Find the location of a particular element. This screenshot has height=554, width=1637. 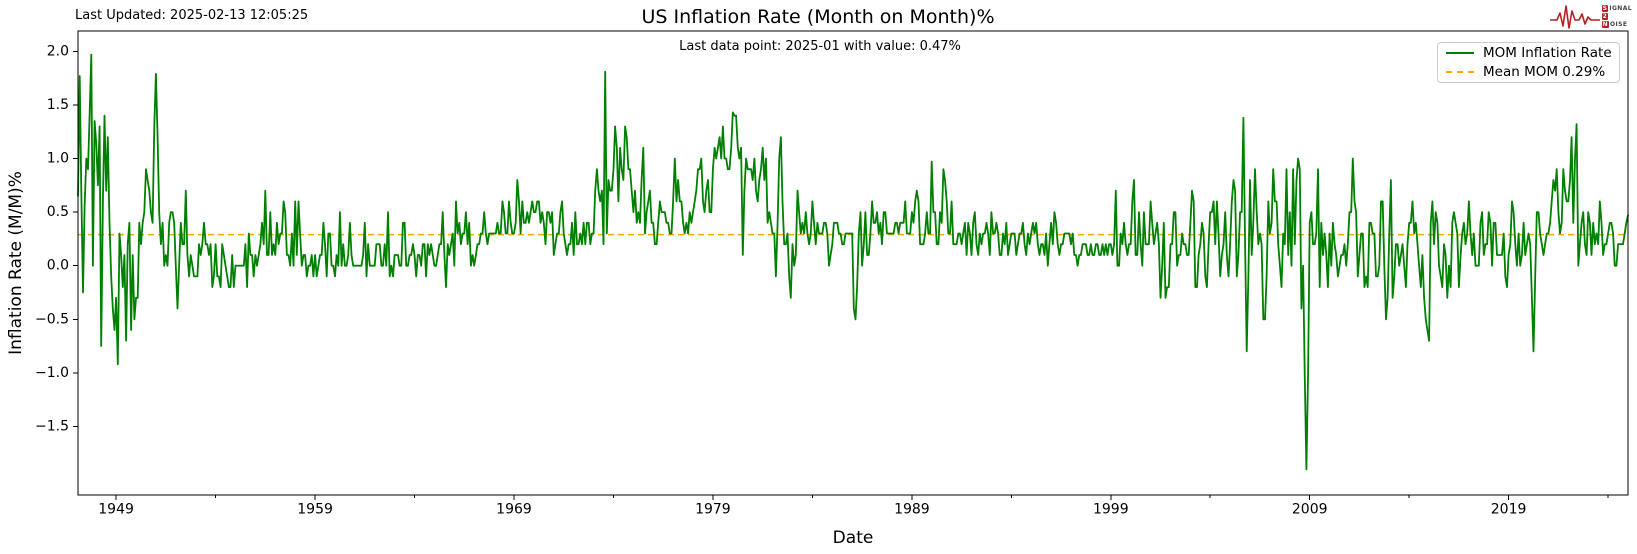

x-tick-label: 1969 is located at coordinates (514, 510).